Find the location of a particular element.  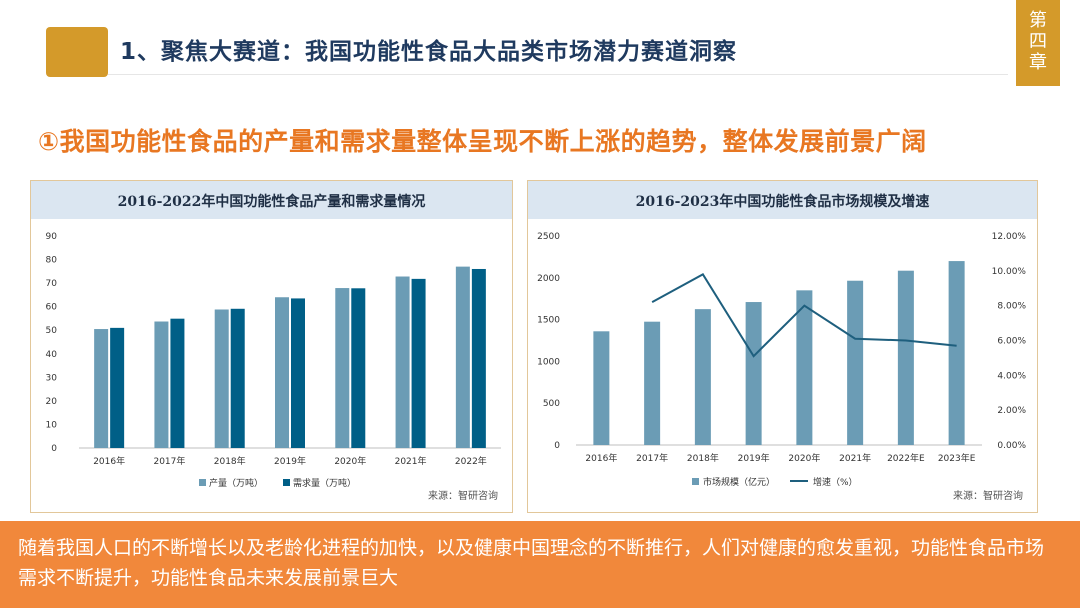

chapter-tab: 第 四 章 is located at coordinates (1038, 43).